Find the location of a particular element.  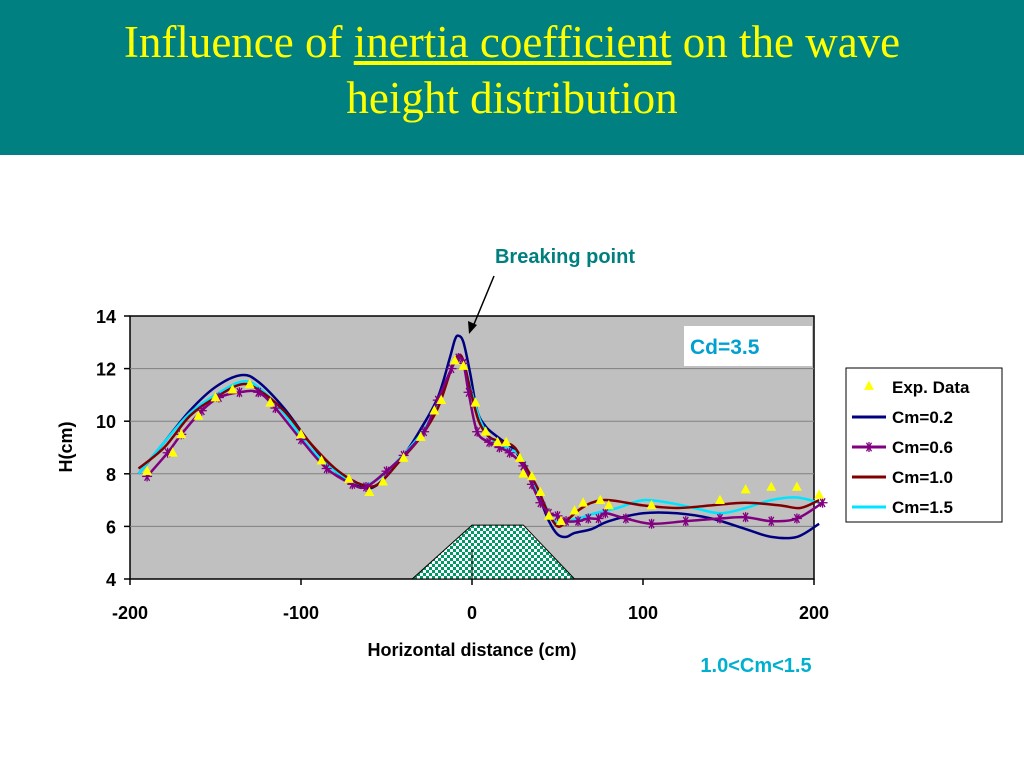

legend-label: Exp. Data is located at coordinates (931, 387).